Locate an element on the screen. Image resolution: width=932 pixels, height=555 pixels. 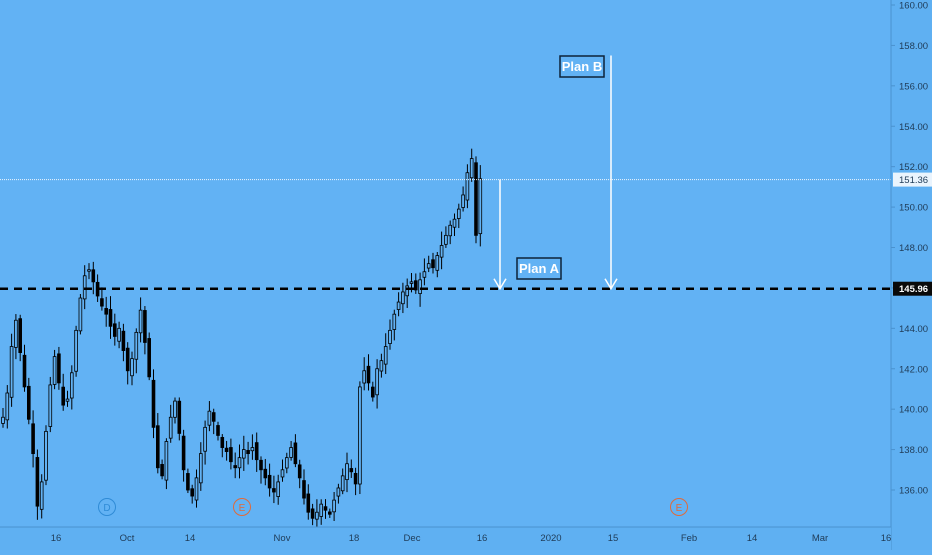
x-tick-label: 2020 is located at coordinates (550, 538).